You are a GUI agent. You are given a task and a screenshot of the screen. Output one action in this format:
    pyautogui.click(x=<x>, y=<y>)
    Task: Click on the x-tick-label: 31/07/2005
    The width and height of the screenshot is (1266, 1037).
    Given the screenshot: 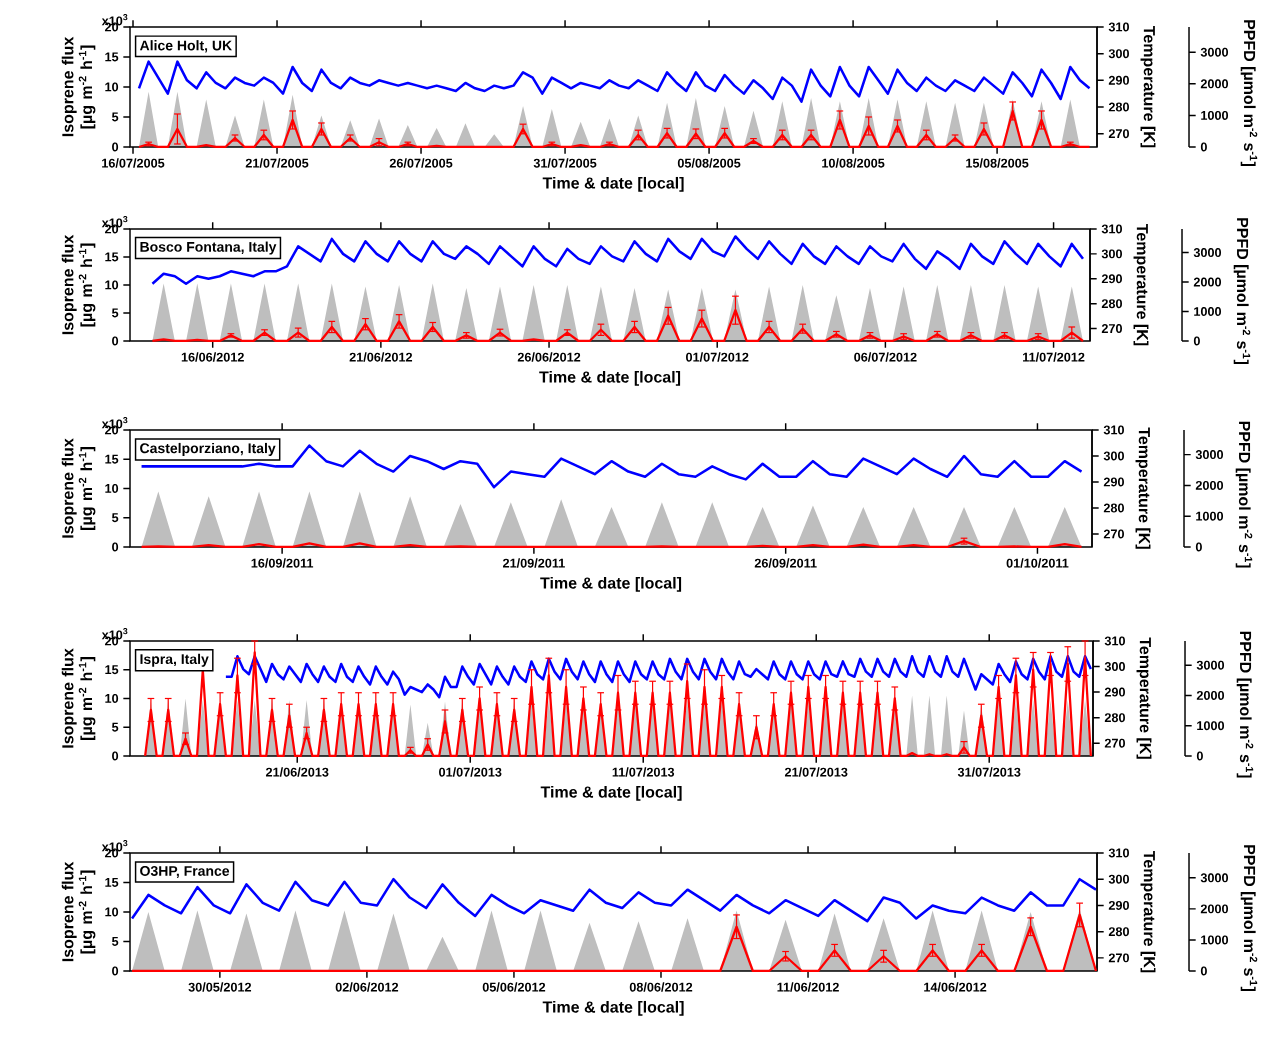 What is the action you would take?
    pyautogui.click(x=565, y=163)
    